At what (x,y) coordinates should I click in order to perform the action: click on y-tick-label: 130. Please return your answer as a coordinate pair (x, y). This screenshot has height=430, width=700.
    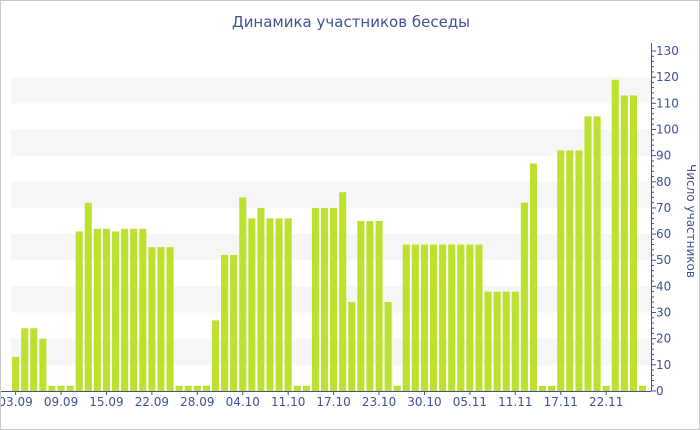
    Looking at the image, I should click on (667, 51).